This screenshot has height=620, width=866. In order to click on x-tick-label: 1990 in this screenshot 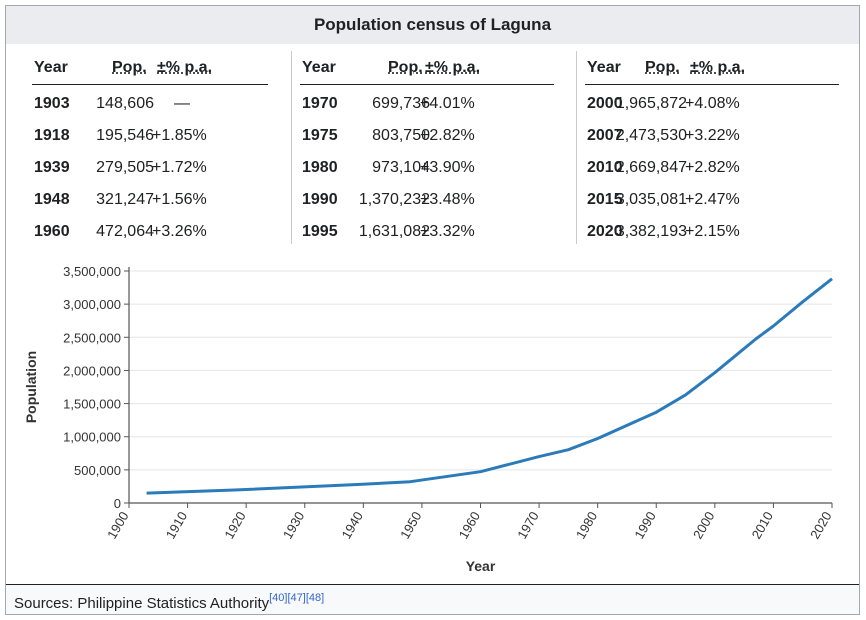, I will do `click(644, 525)`.